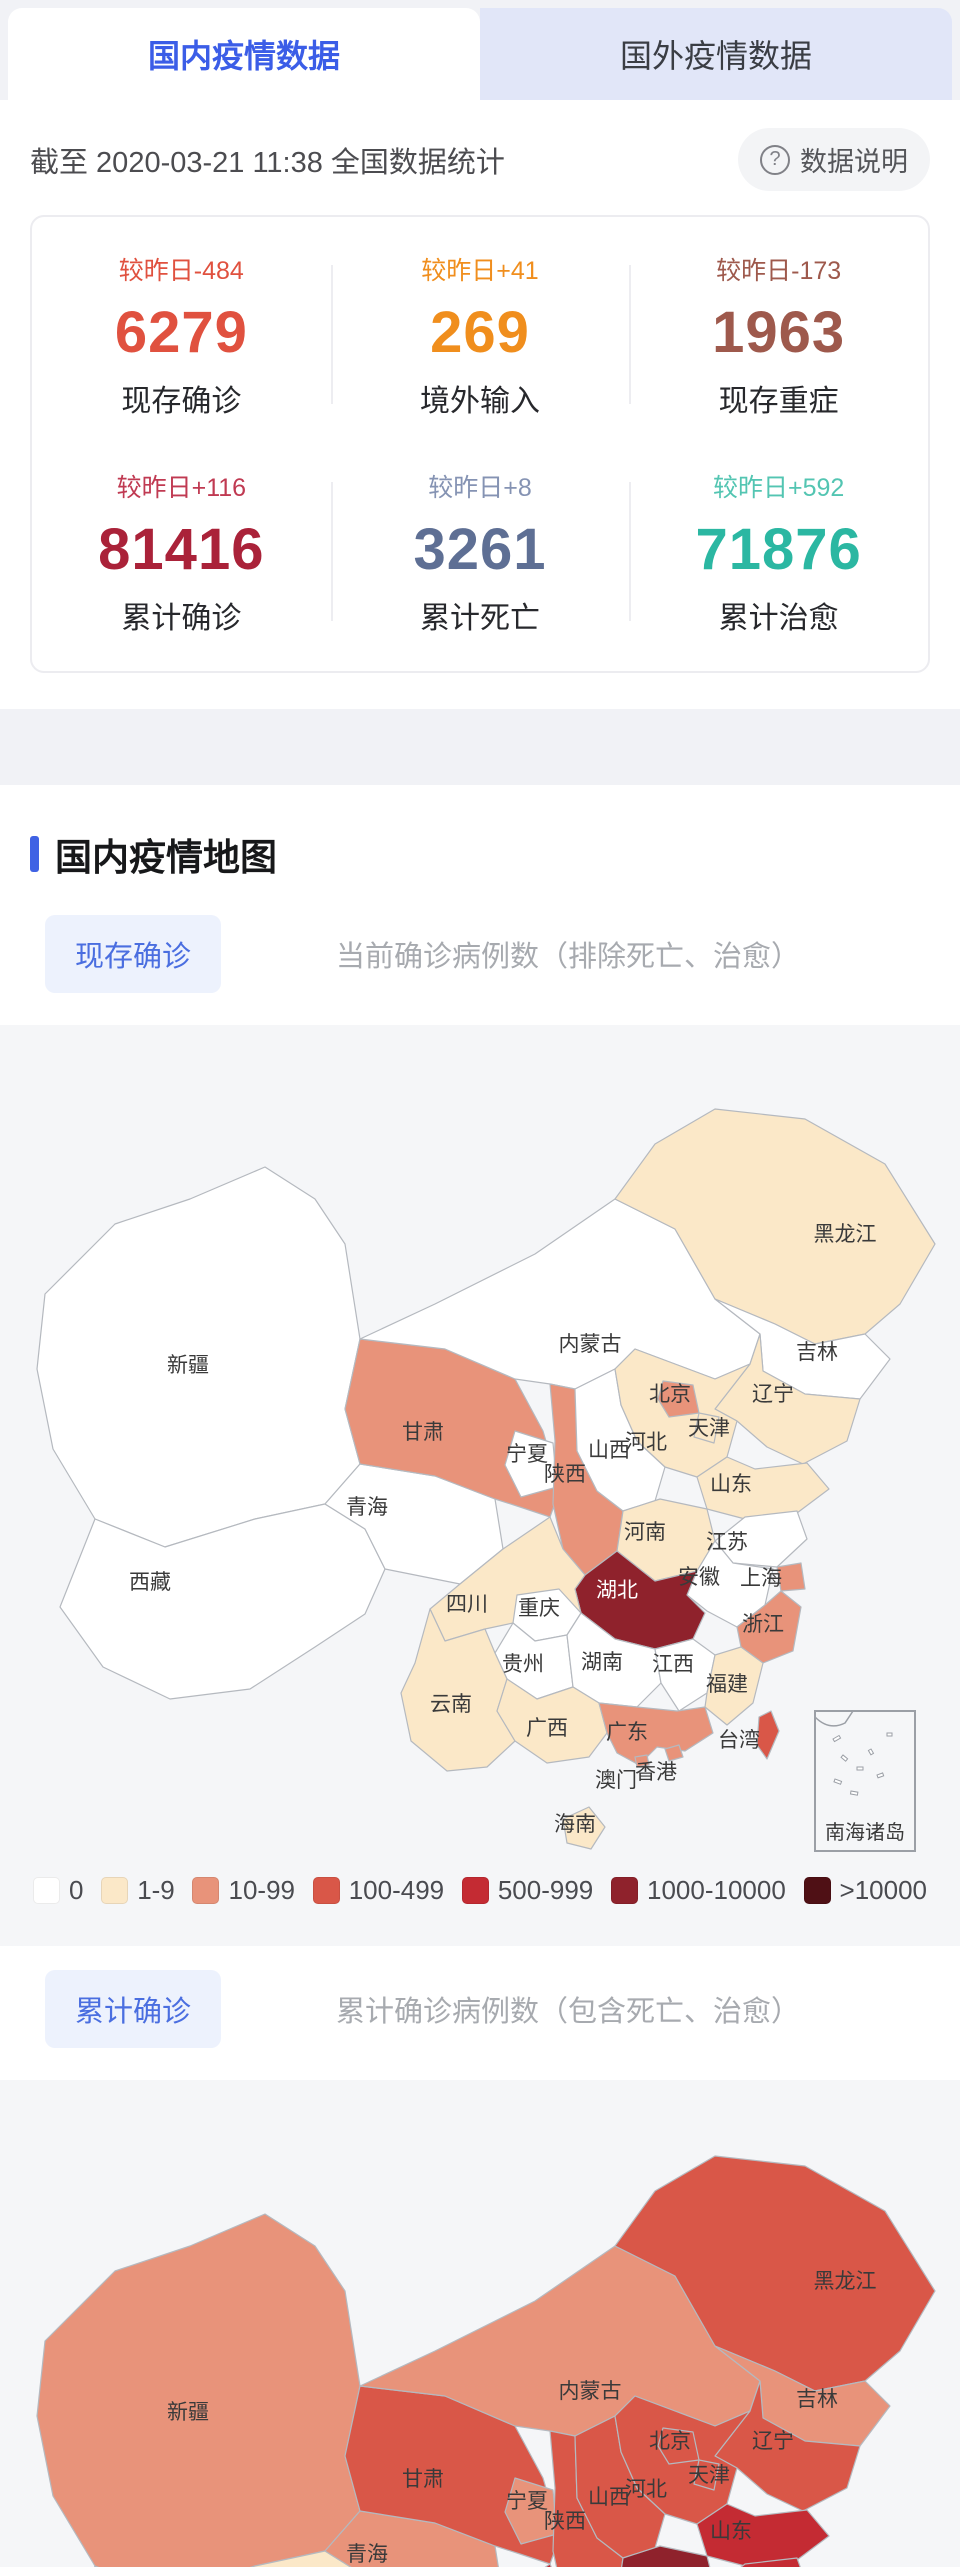  Describe the element at coordinates (133, 2009) in the screenshot. I see `cumulative-confirmed-toggle: 累计确诊` at that location.